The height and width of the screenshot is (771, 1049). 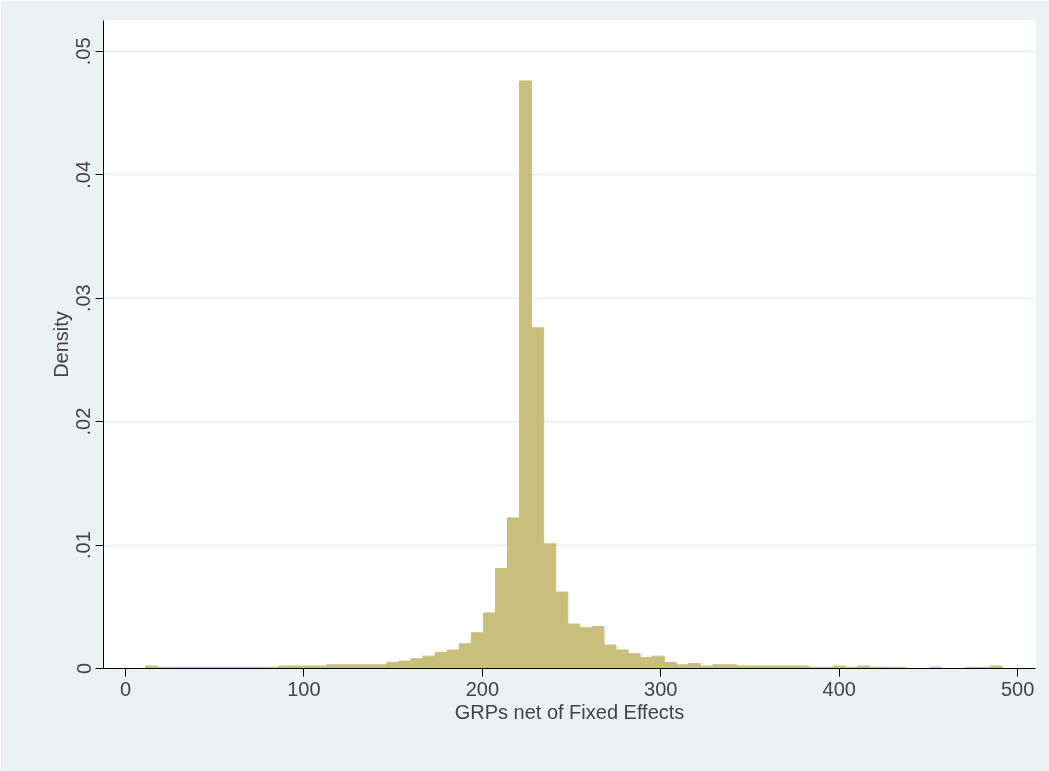 I want to click on y-tick-label: .01, so click(x=83, y=545).